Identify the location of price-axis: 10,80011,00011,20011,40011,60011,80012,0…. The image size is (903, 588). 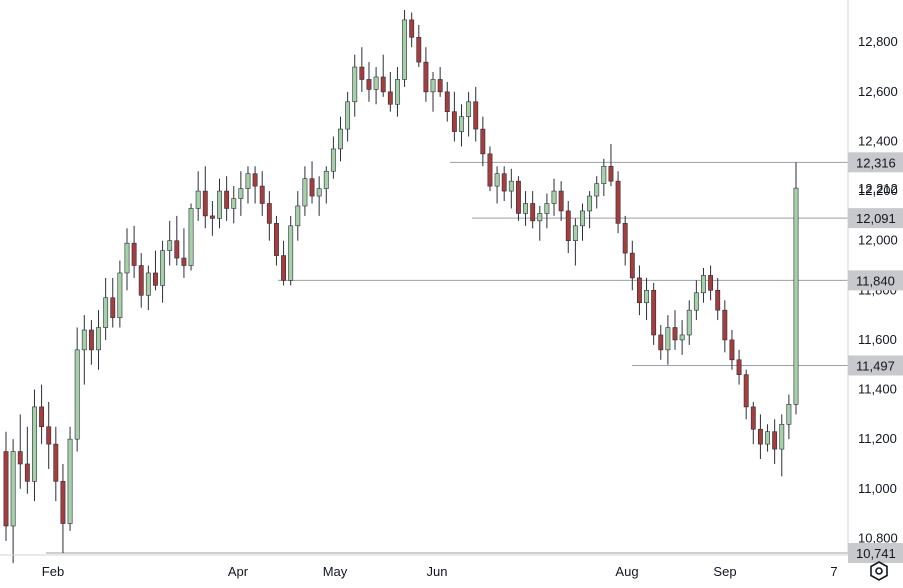
(878, 289).